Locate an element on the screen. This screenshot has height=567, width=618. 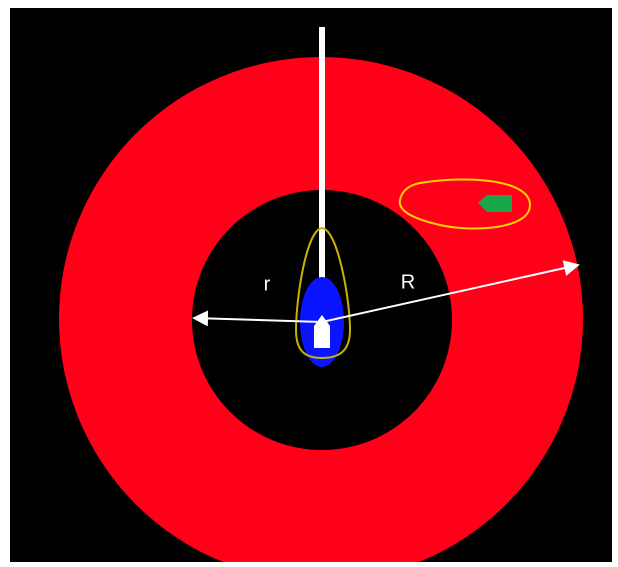
inner-radius-arrow is located at coordinates (257, 318).